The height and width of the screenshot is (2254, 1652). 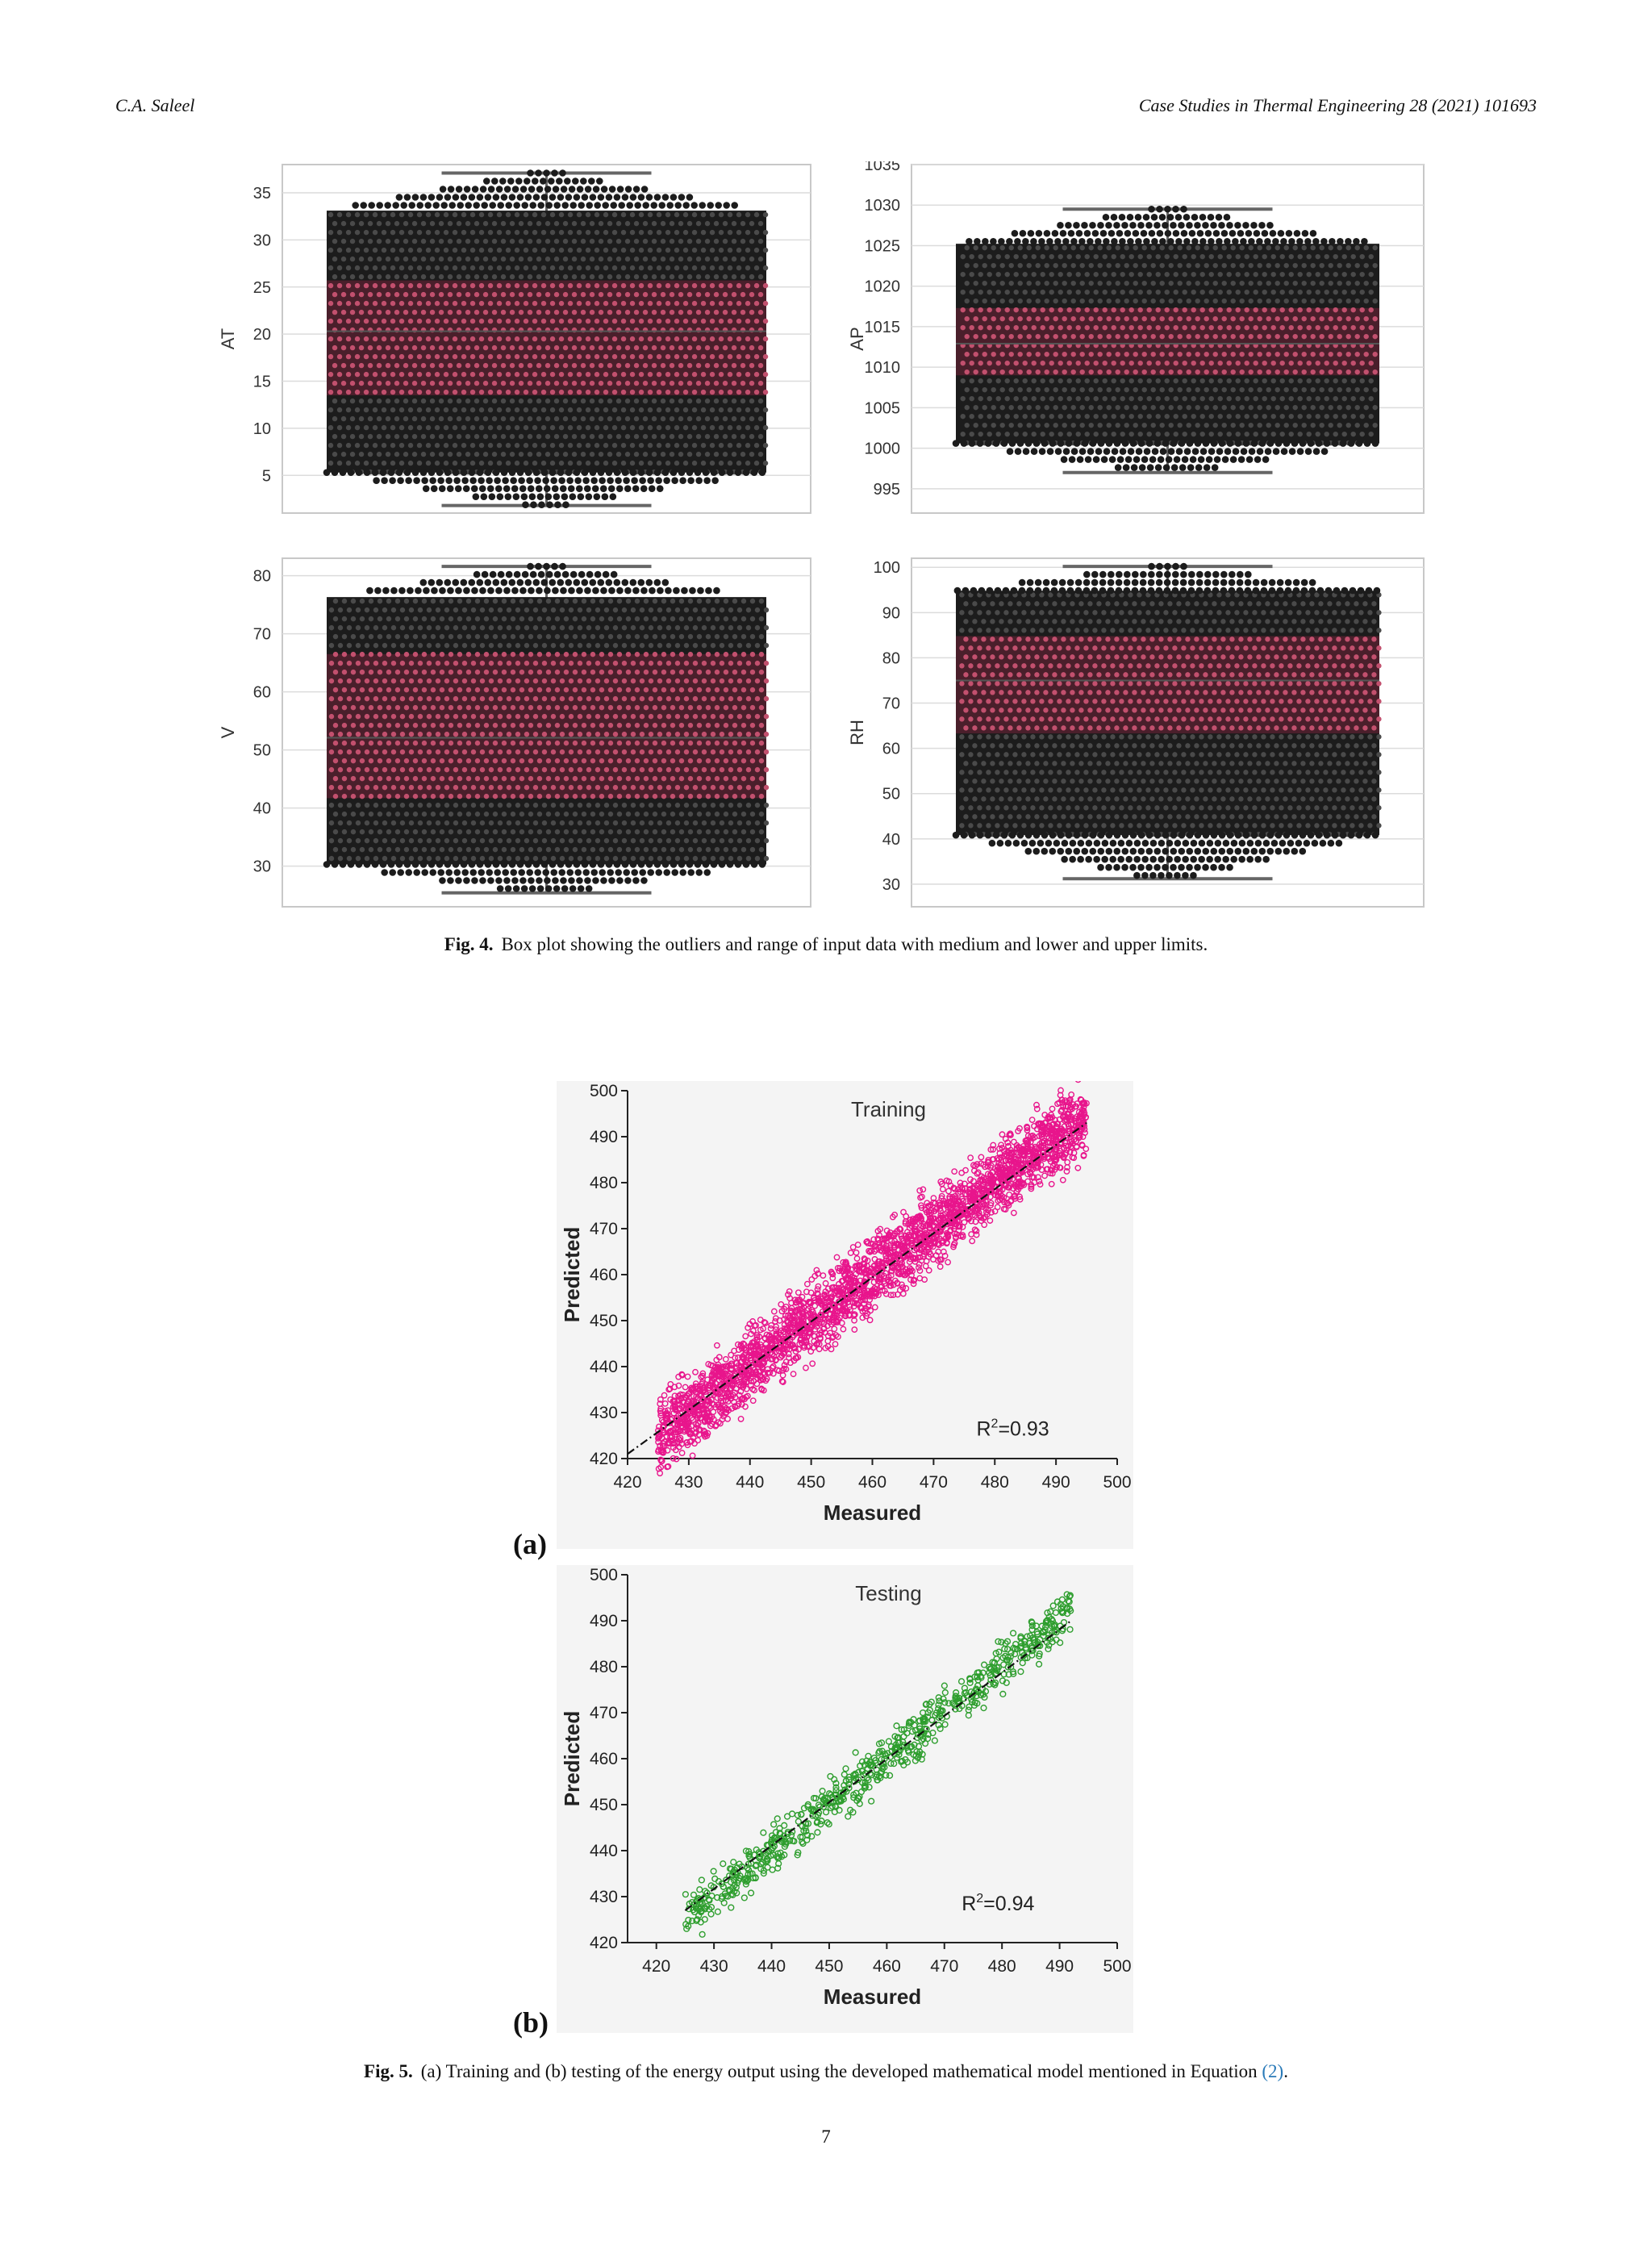 What do you see at coordinates (891, 885) in the screenshot?
I see `y-tick-label: 30` at bounding box center [891, 885].